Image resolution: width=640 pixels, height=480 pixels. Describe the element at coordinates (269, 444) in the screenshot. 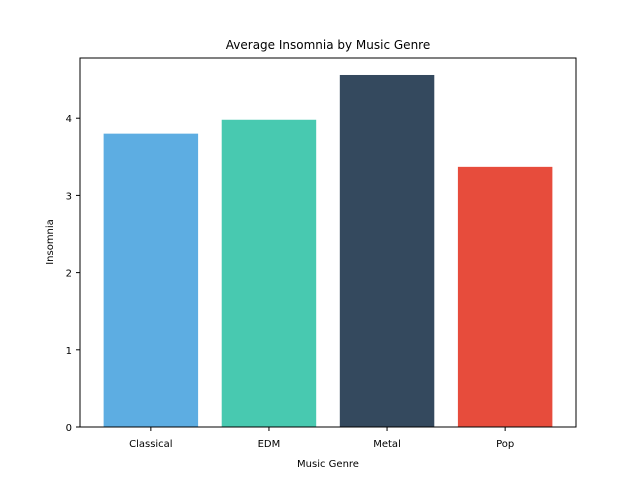

I see `x-tick-label: EDM` at that location.